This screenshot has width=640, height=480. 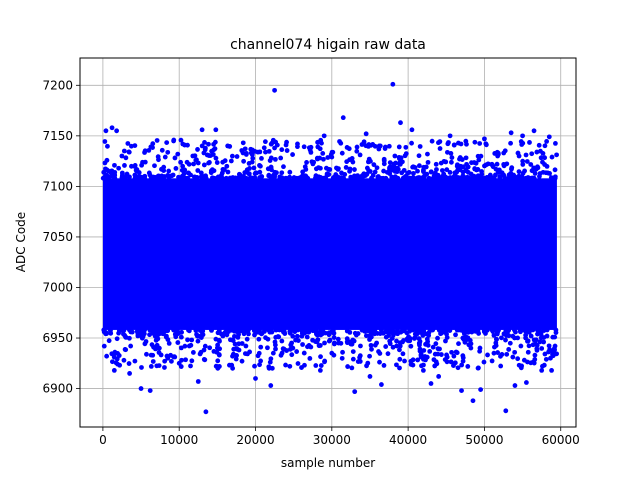 I want to click on x-tick-label: 60000, so click(x=561, y=440).